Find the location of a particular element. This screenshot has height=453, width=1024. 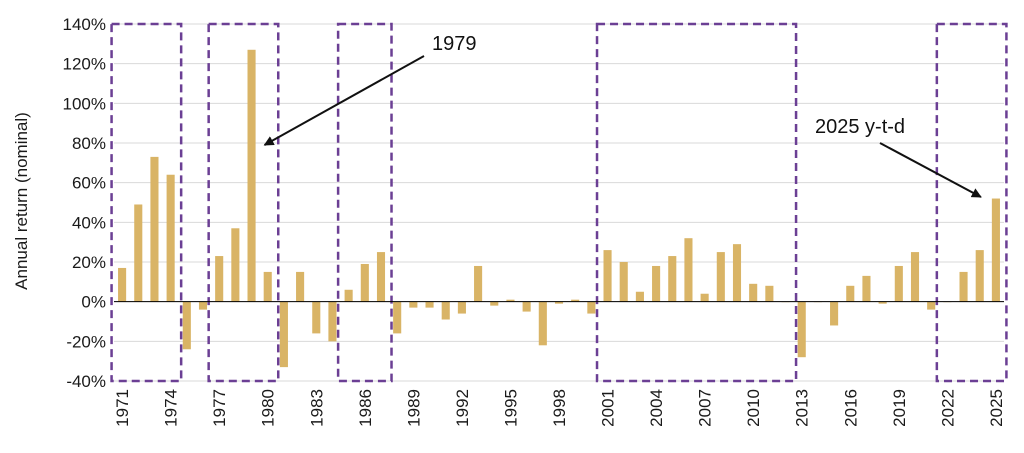

bar-1995 is located at coordinates (510, 300).